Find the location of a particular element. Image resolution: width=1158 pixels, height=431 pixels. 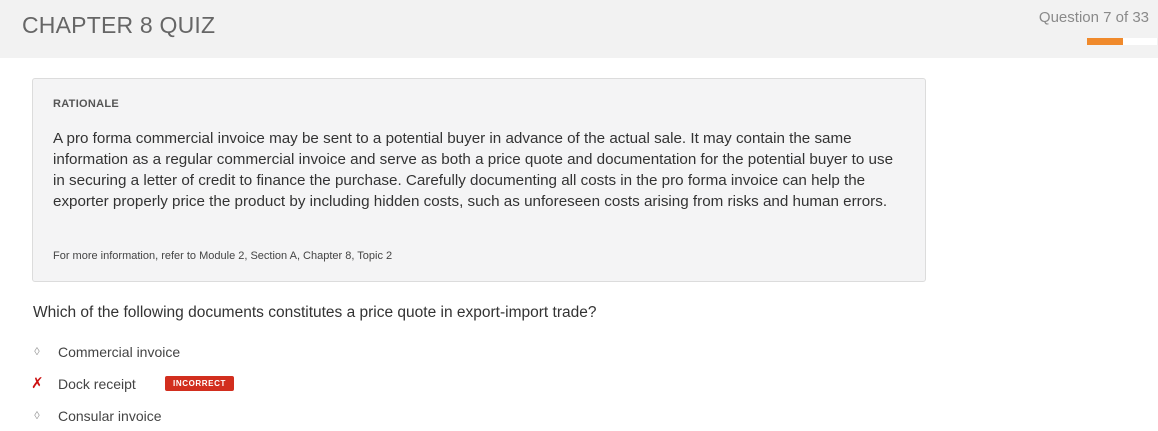

incorrect-badge: INCORRECT is located at coordinates (199, 383).